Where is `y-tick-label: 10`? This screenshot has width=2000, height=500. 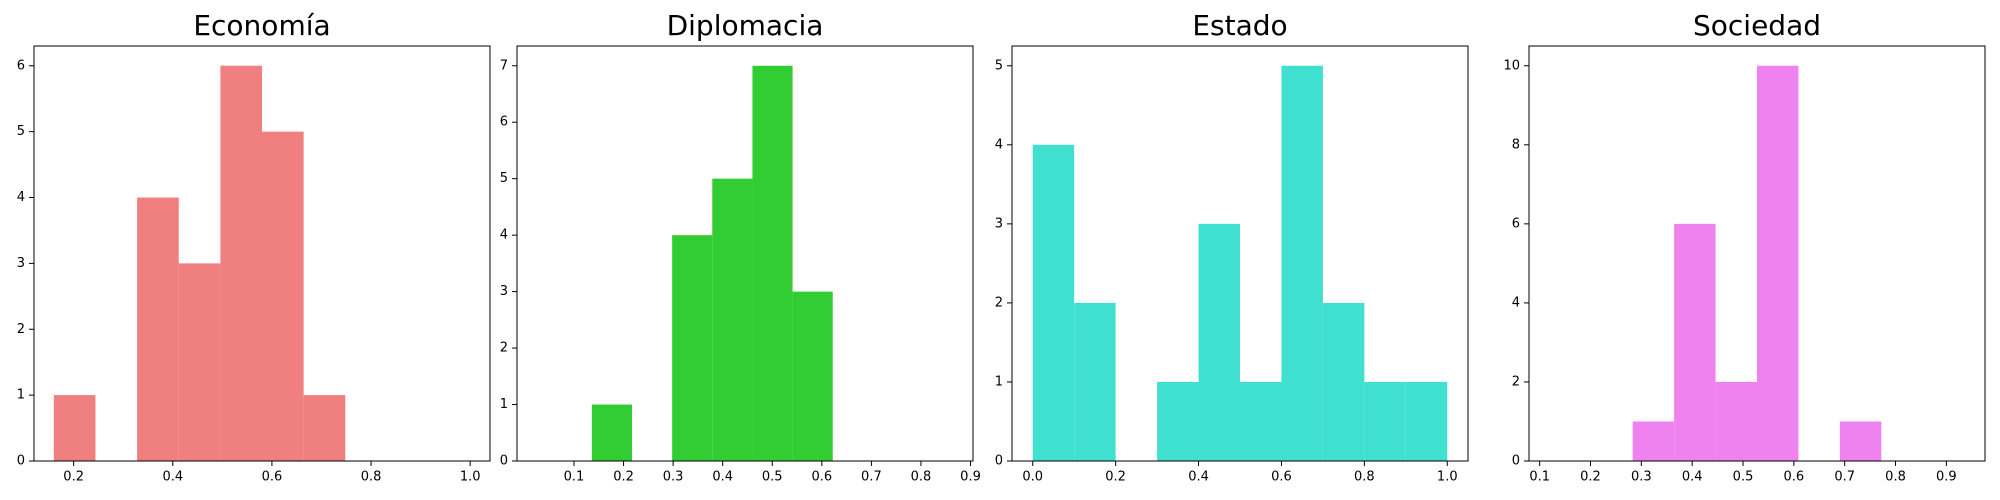
y-tick-label: 10 is located at coordinates (1511, 65).